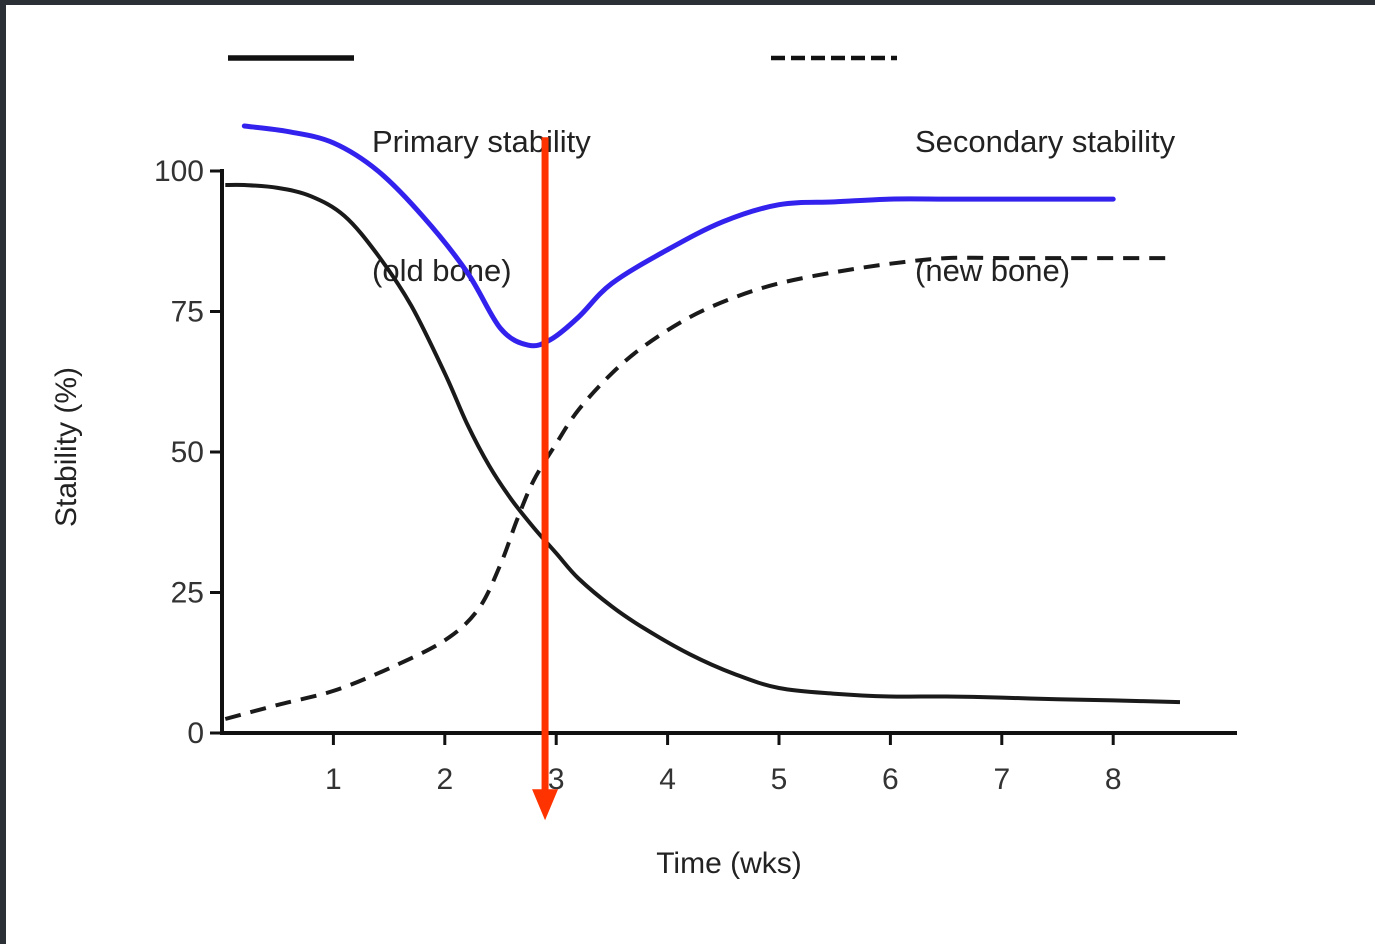  What do you see at coordinates (1001, 779) in the screenshot?
I see `x-tick-label-7: 7` at bounding box center [1001, 779].